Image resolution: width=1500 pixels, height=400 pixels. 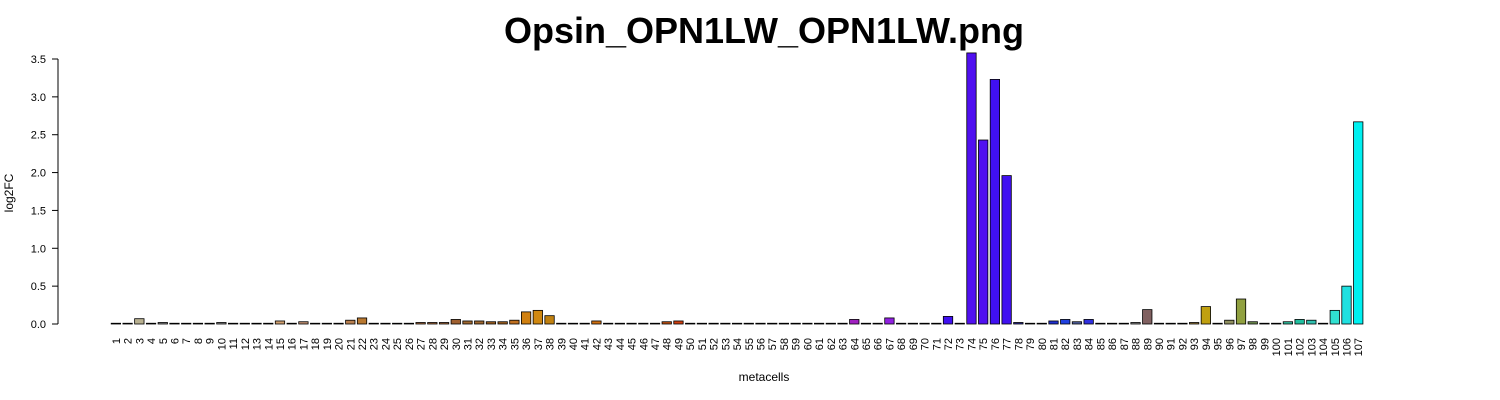 What do you see at coordinates (926, 344) in the screenshot?
I see `x-tick-label: 70` at bounding box center [926, 344].